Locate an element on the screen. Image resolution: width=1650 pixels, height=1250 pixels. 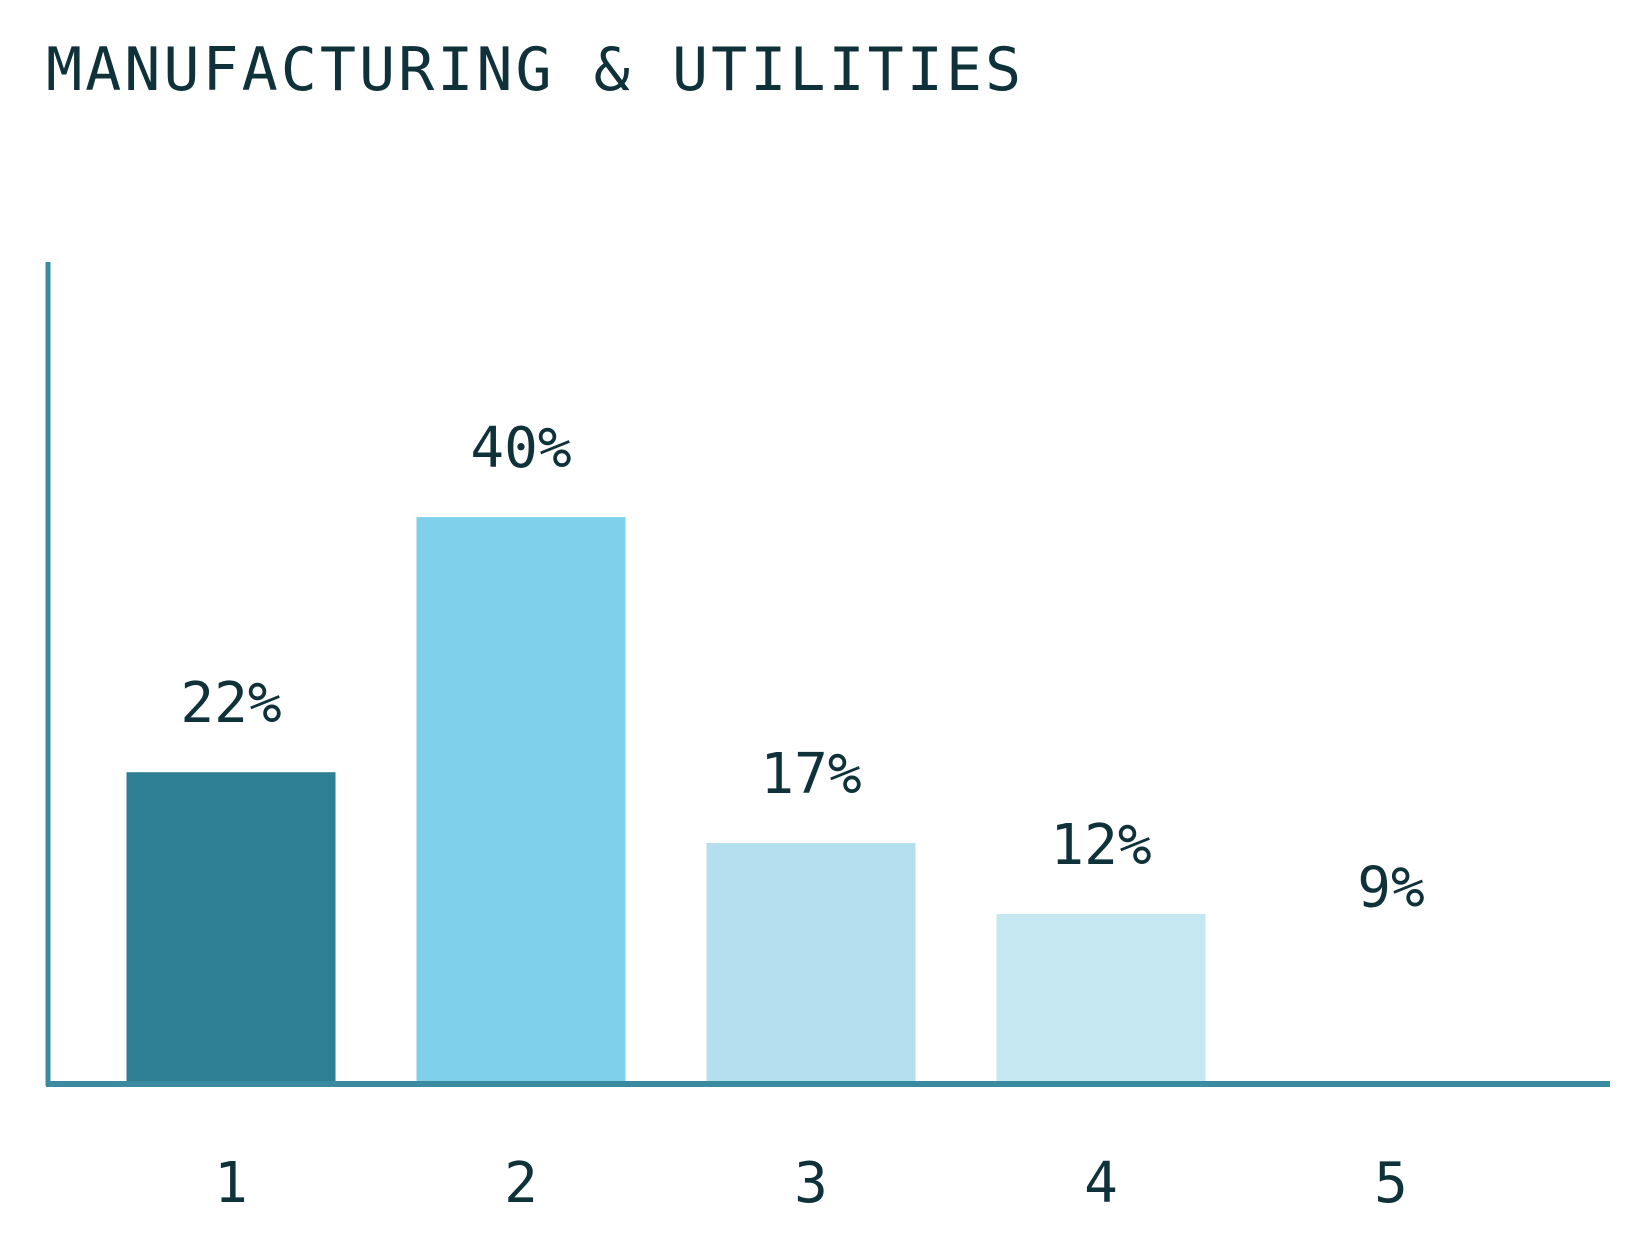
category-label-1: 1 is located at coordinates (231, 1183).